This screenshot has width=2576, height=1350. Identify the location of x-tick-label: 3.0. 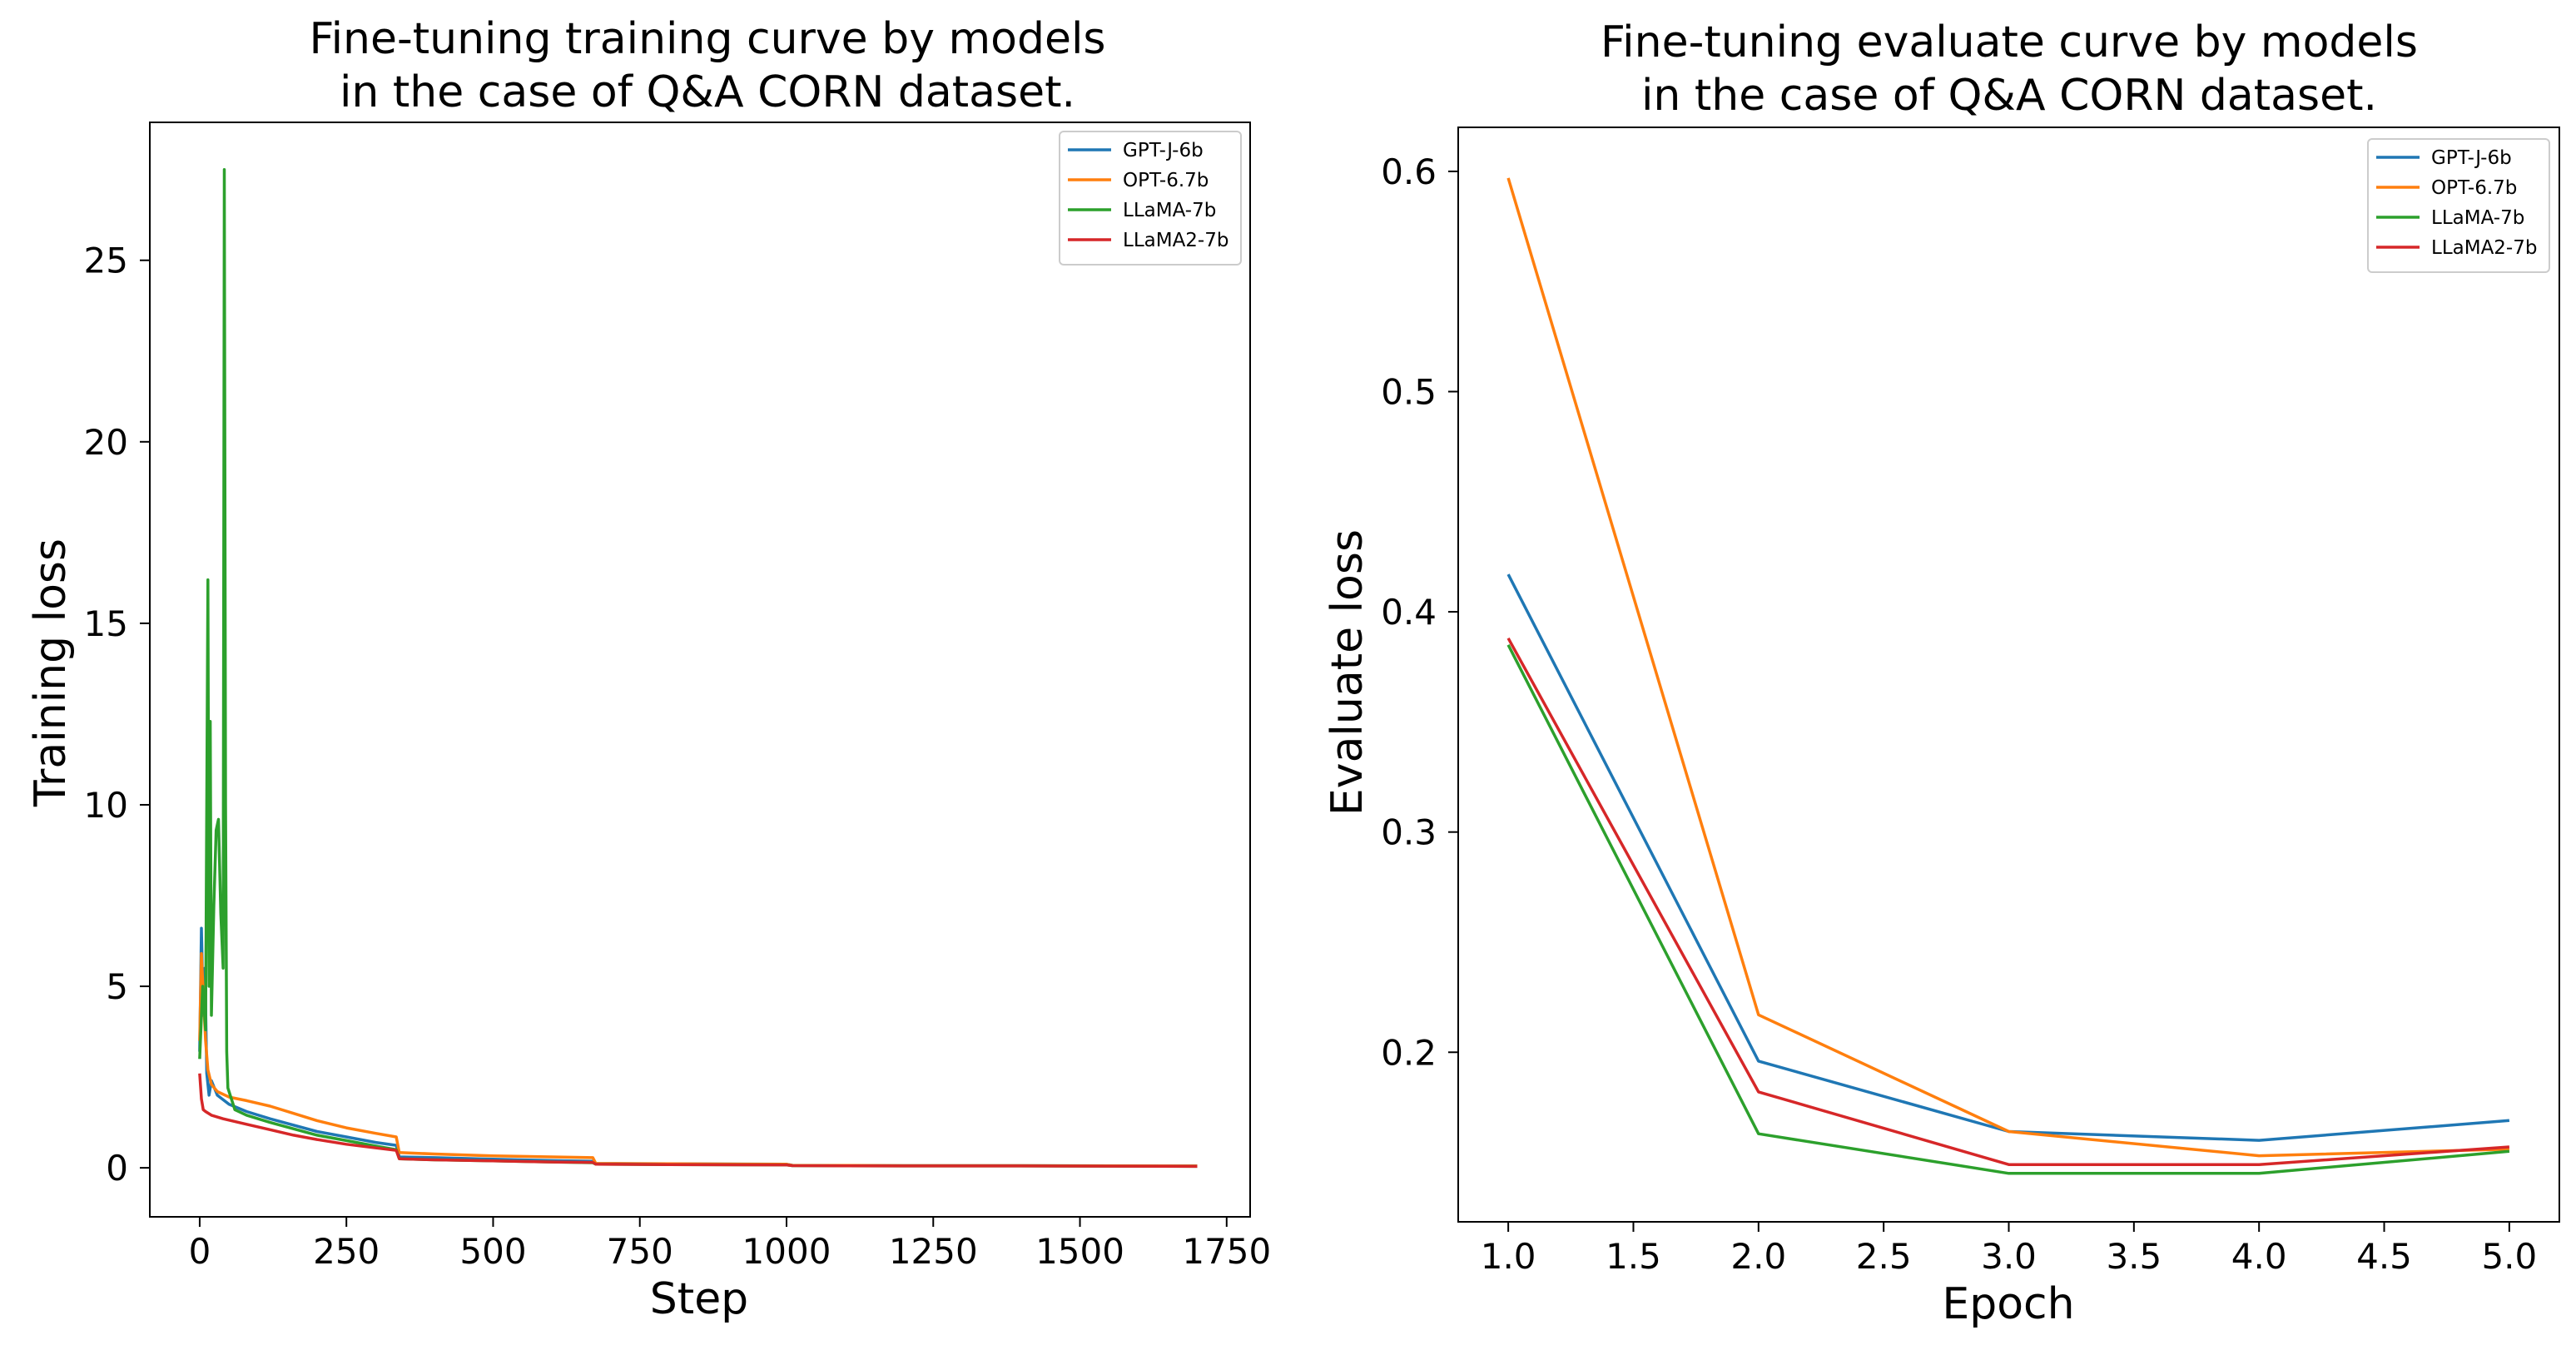
(2009, 1256).